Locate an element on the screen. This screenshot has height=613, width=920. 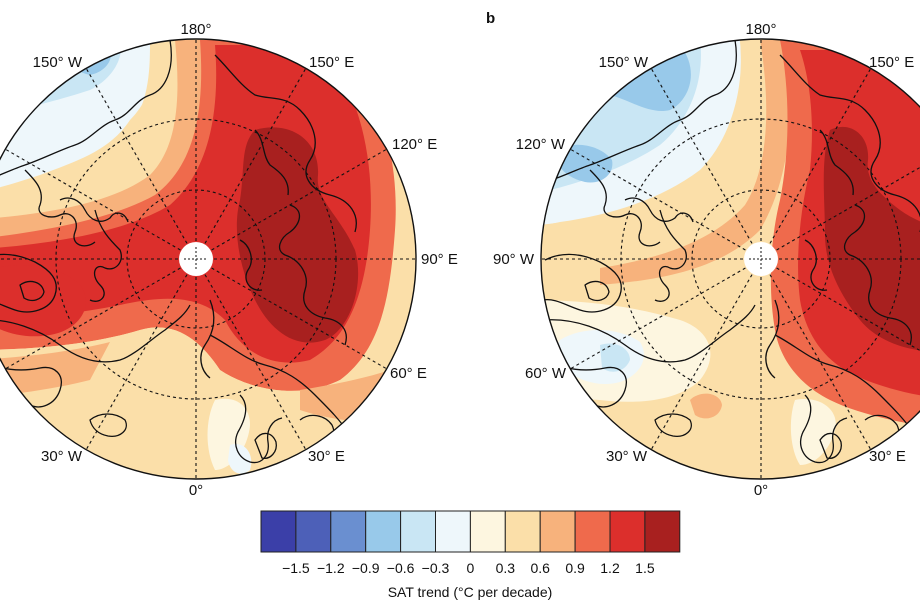
map-b-label-0: 0° is located at coordinates (761, 490).